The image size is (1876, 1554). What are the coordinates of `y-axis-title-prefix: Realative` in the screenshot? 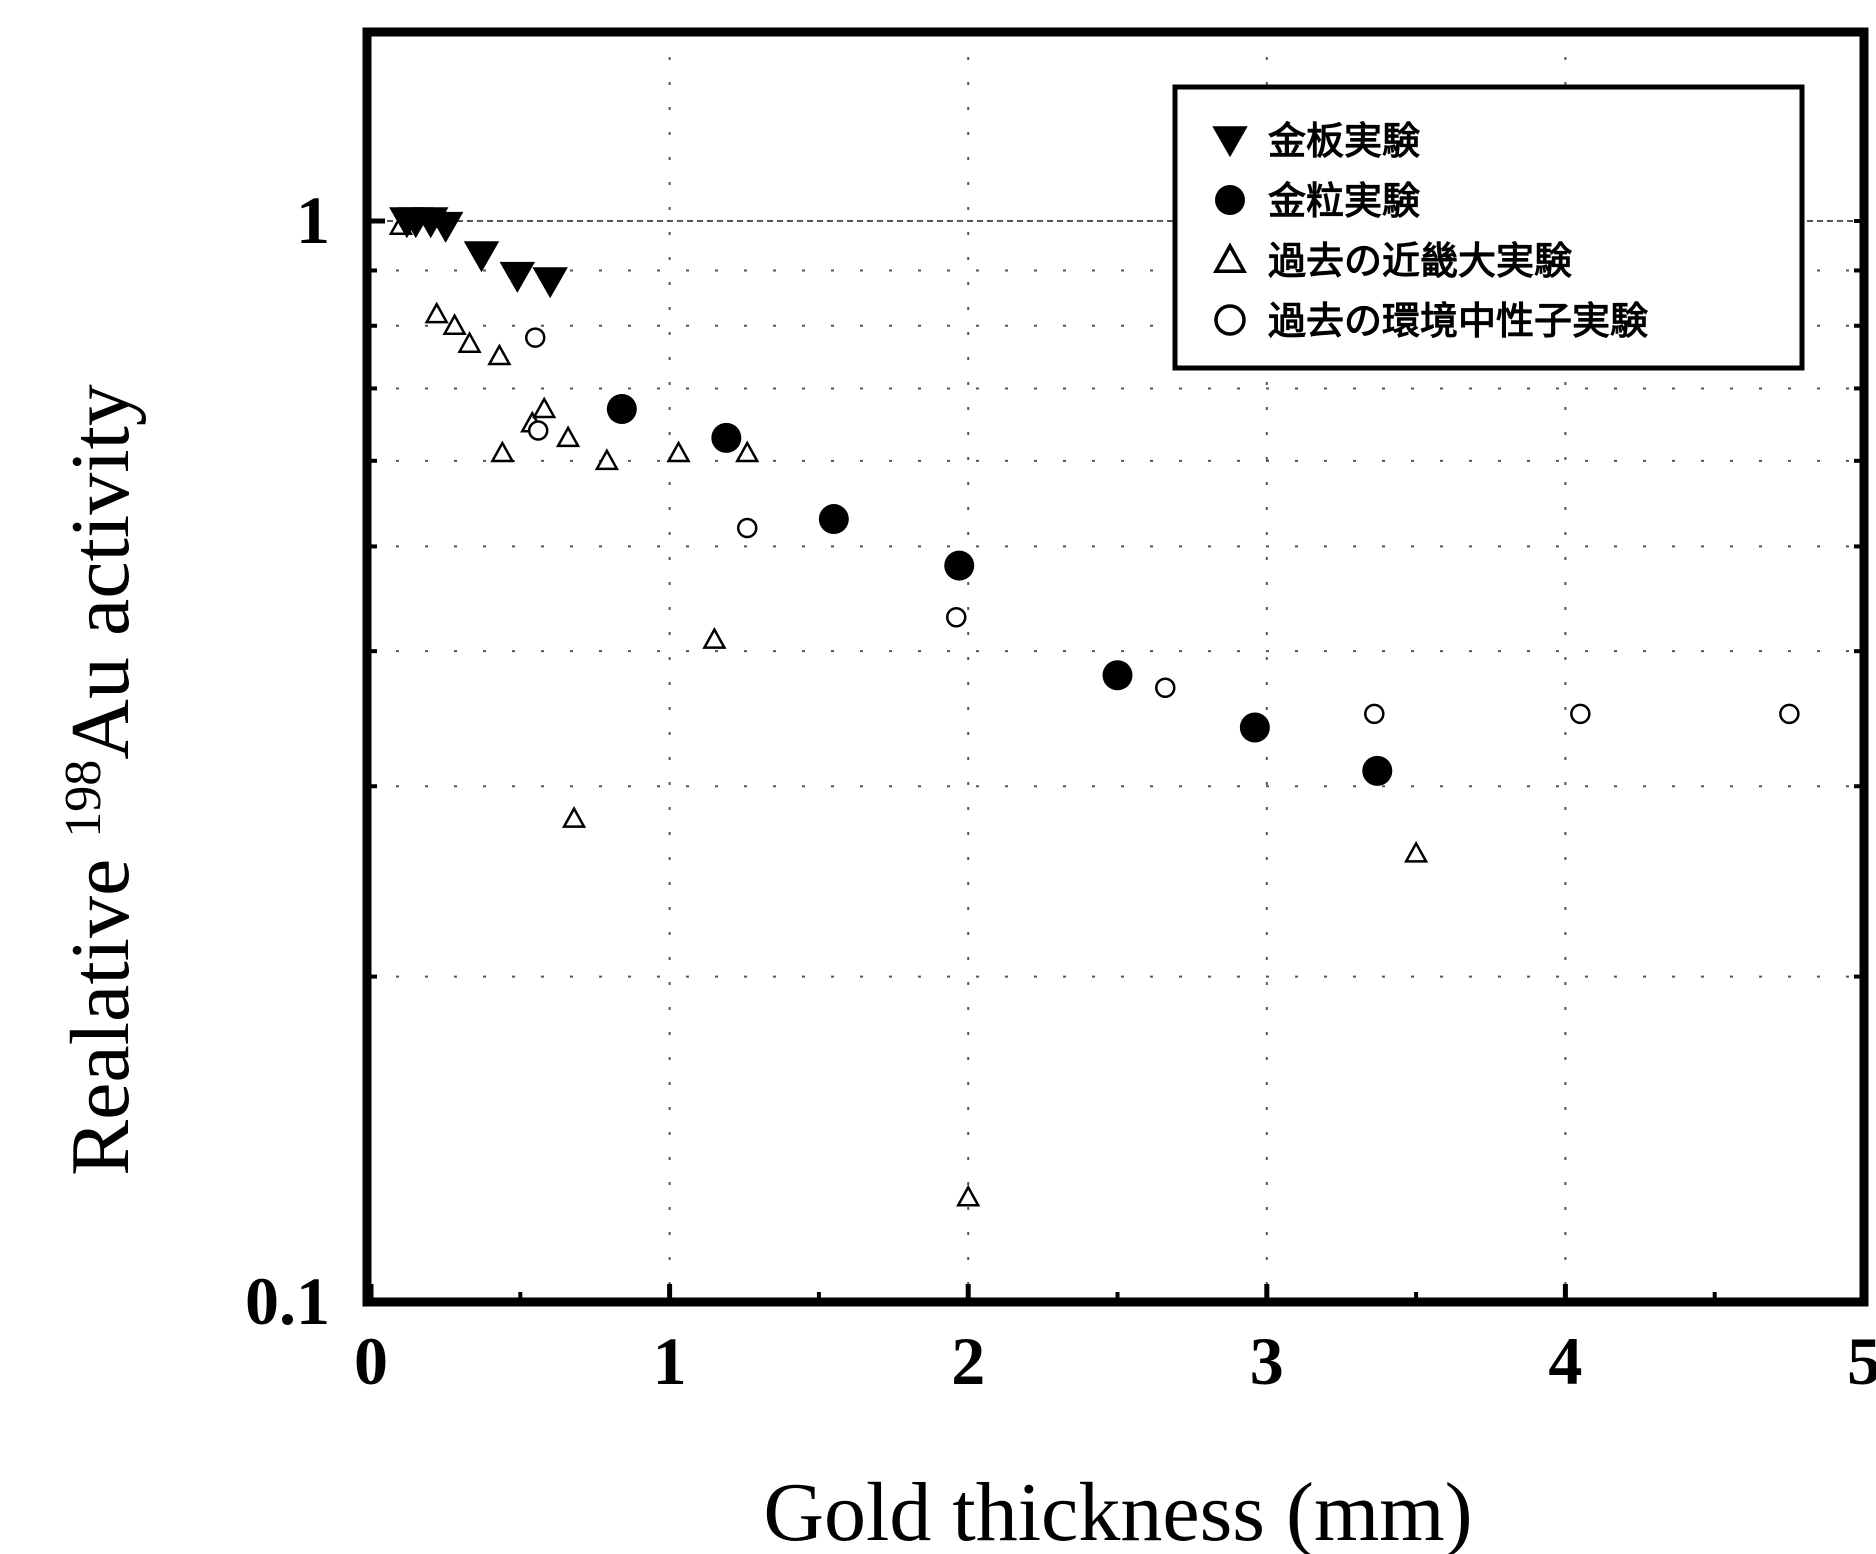 It's located at (100, 1007).